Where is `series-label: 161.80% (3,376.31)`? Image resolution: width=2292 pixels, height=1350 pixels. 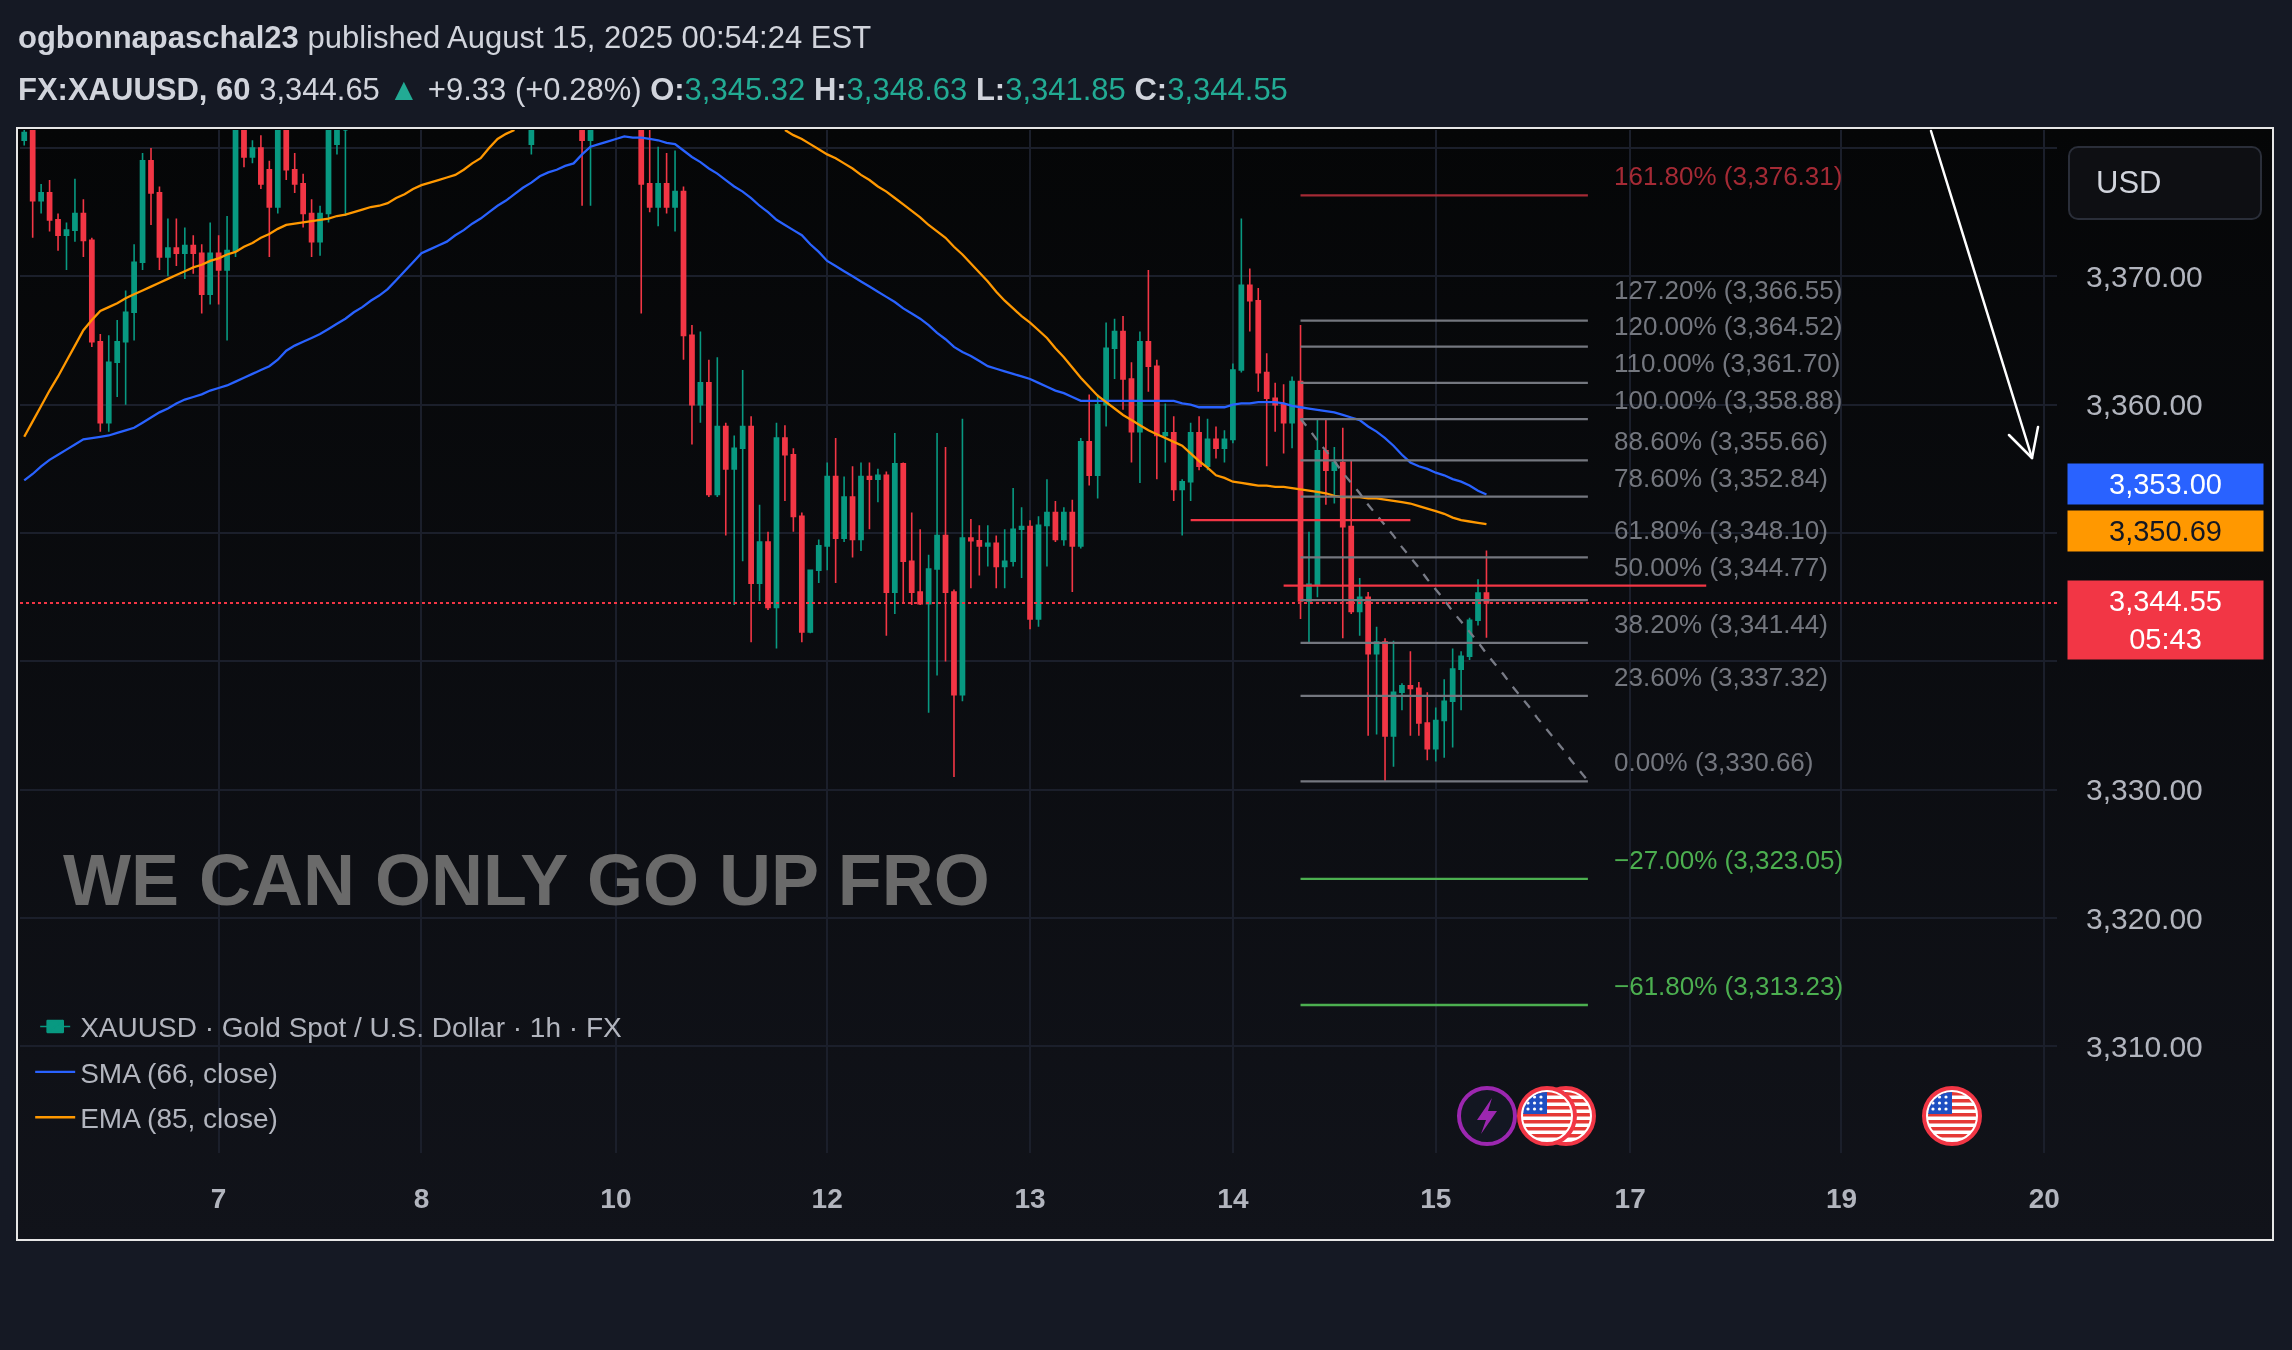 series-label: 161.80% (3,376.31) is located at coordinates (1728, 176).